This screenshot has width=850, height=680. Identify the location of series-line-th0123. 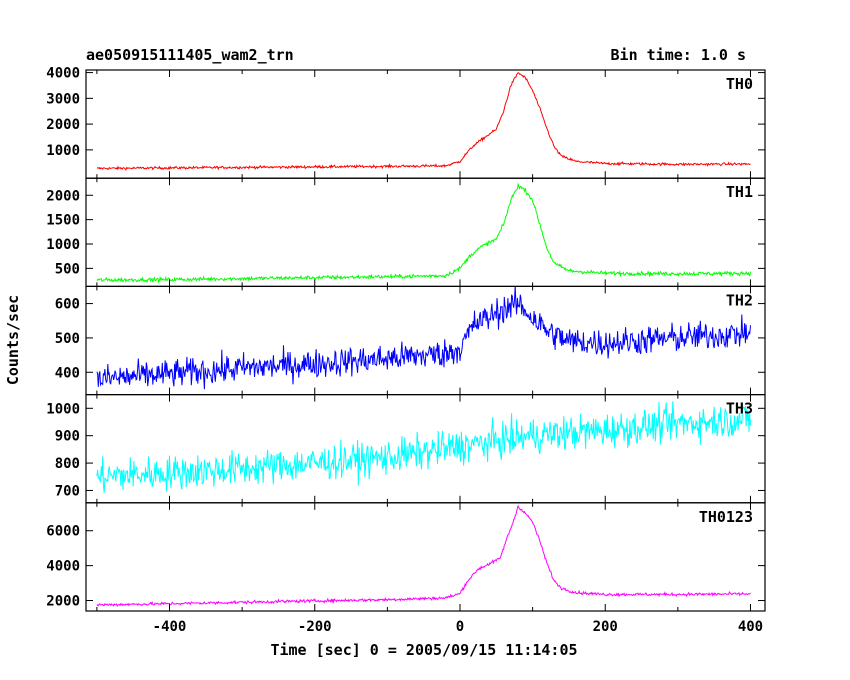
(423, 556).